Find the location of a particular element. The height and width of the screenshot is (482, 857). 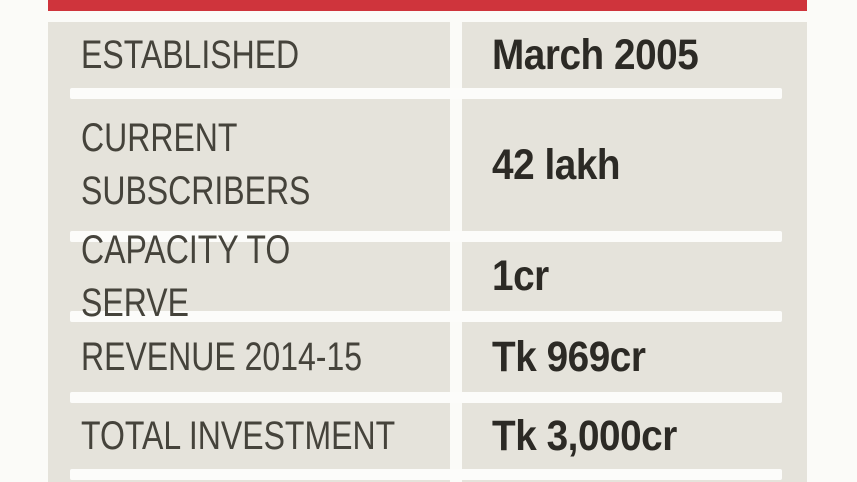

row-value-cell: 1cr is located at coordinates (662, 276).